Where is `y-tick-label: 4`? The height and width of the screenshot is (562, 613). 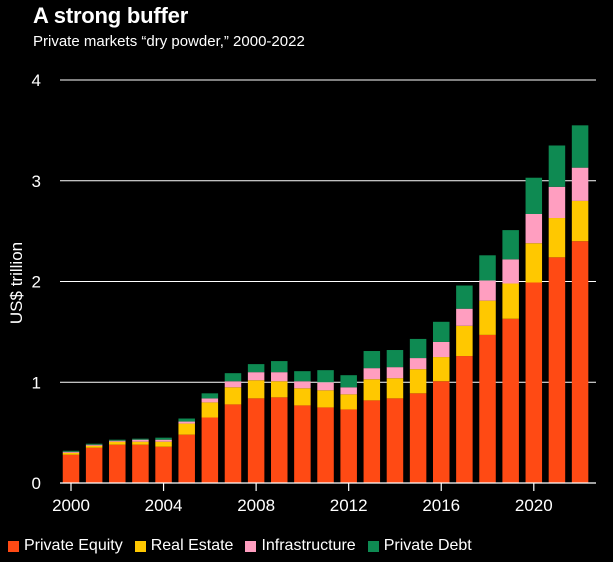 y-tick-label: 4 is located at coordinates (36, 80).